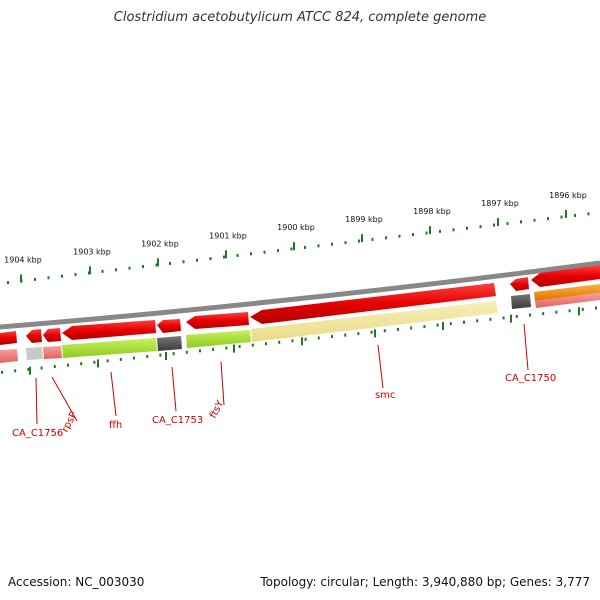 This screenshot has height=600, width=600. I want to click on tick-label: 1898 kbp, so click(432, 211).